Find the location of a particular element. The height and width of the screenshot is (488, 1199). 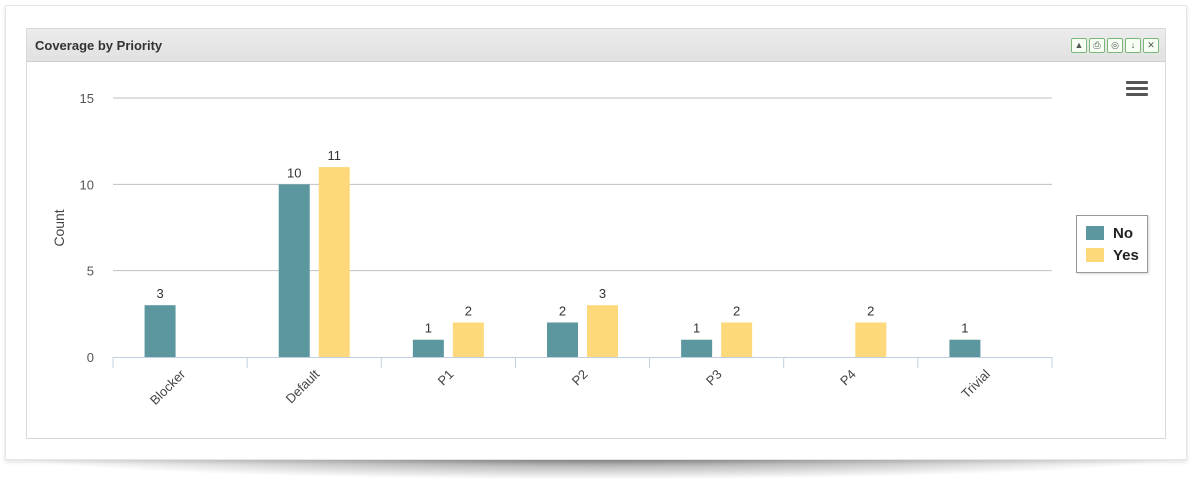

legend-item-no: No is located at coordinates (1109, 233).